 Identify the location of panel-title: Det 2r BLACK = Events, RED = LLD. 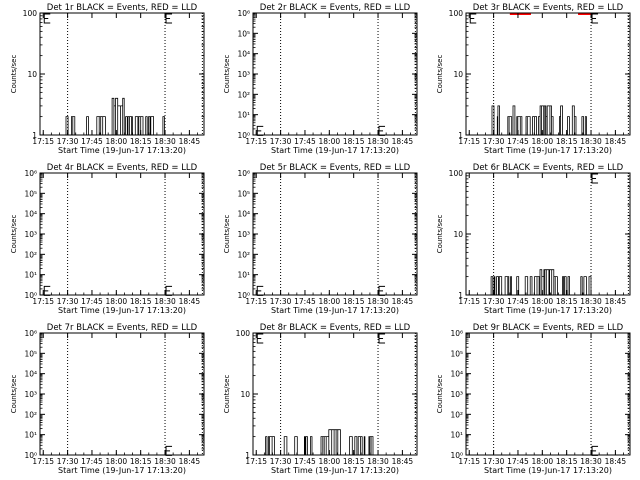
(335, 8).